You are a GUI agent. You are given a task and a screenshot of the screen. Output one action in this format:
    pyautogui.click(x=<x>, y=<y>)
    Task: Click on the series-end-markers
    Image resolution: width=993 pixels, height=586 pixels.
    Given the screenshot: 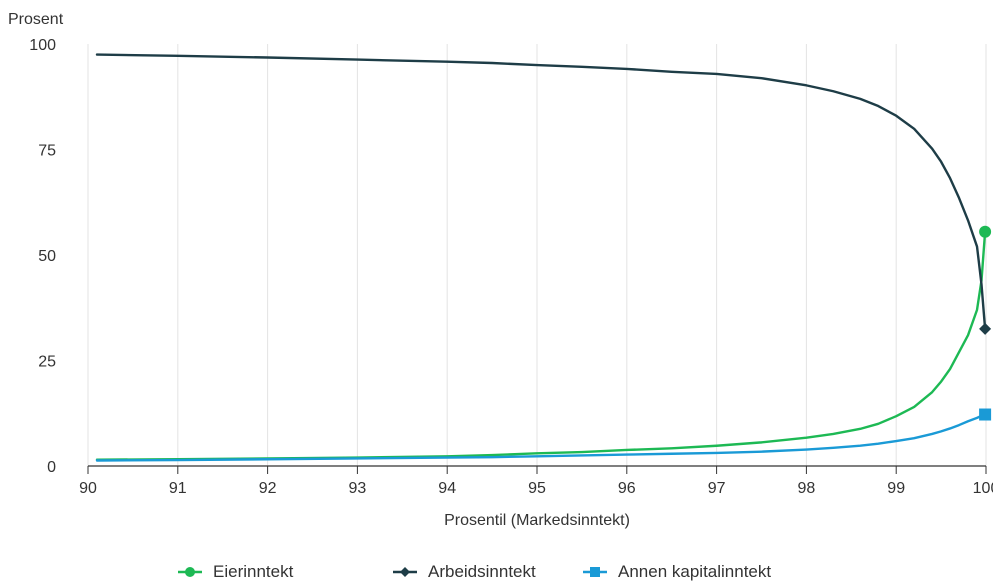 What is the action you would take?
    pyautogui.click(x=985, y=323)
    